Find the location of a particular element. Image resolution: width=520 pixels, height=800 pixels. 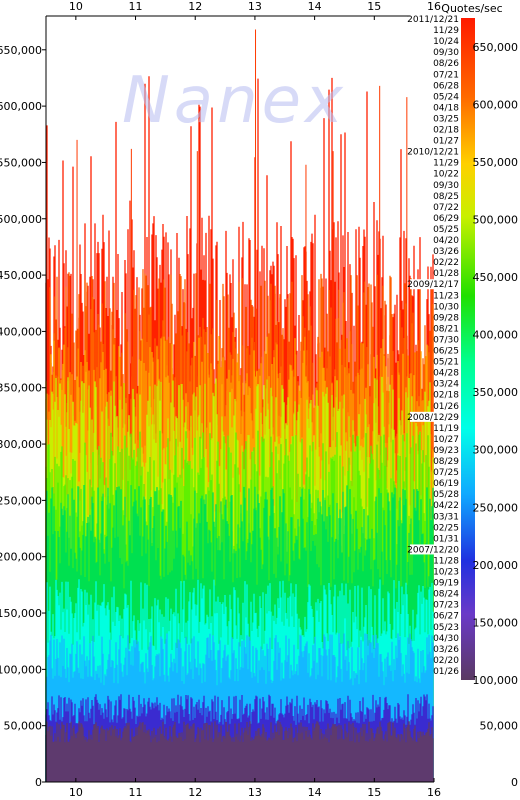

y-tick-label: 650,000 is located at coordinates (21, 50).